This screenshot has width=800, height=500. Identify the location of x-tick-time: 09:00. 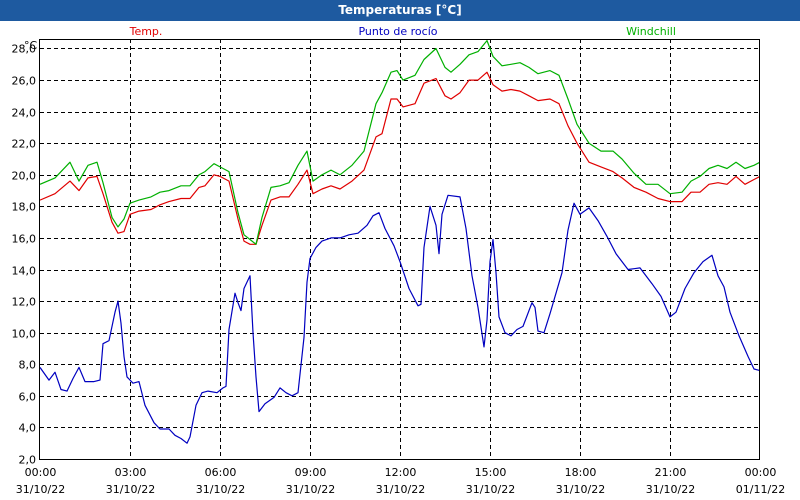
(311, 472).